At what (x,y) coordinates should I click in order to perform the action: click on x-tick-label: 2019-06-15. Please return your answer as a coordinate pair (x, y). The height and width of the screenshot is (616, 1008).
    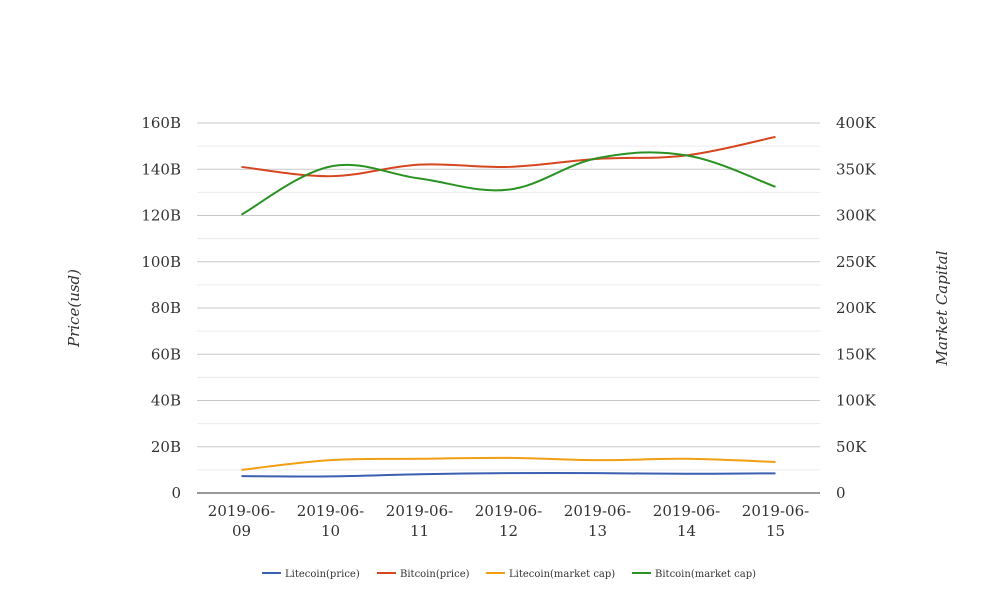
    Looking at the image, I should click on (775, 521).